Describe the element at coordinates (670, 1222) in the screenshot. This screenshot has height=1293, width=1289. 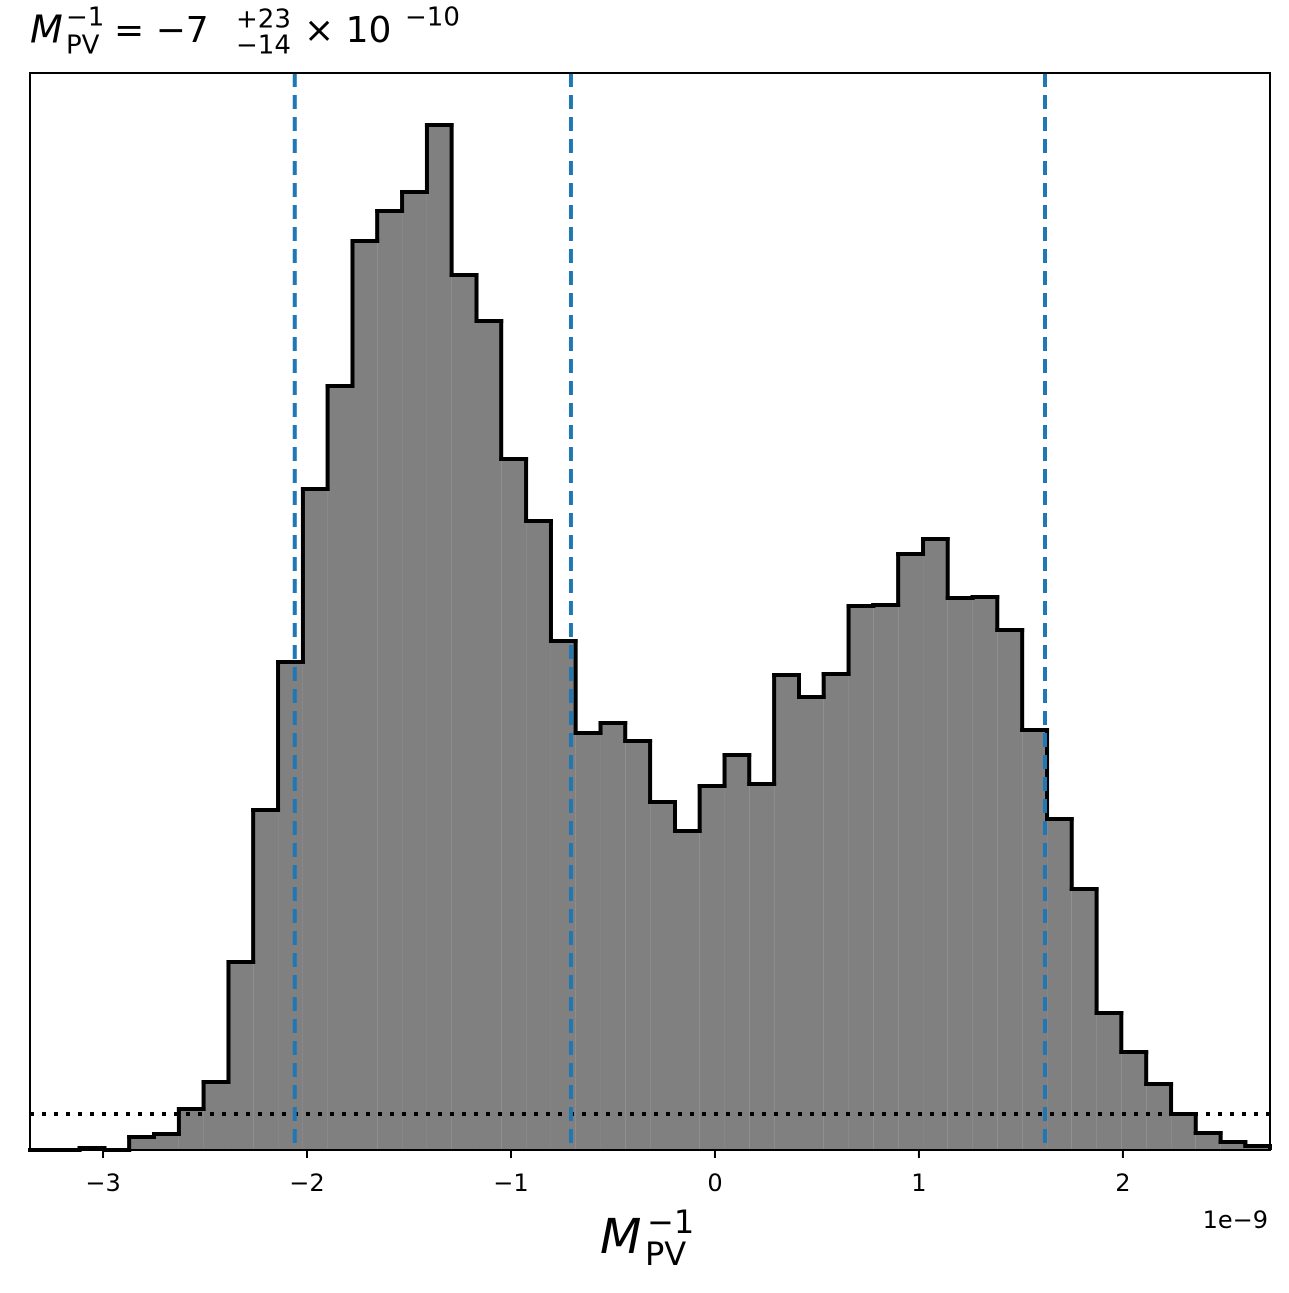
I see `xlabel-superscript: −1` at that location.